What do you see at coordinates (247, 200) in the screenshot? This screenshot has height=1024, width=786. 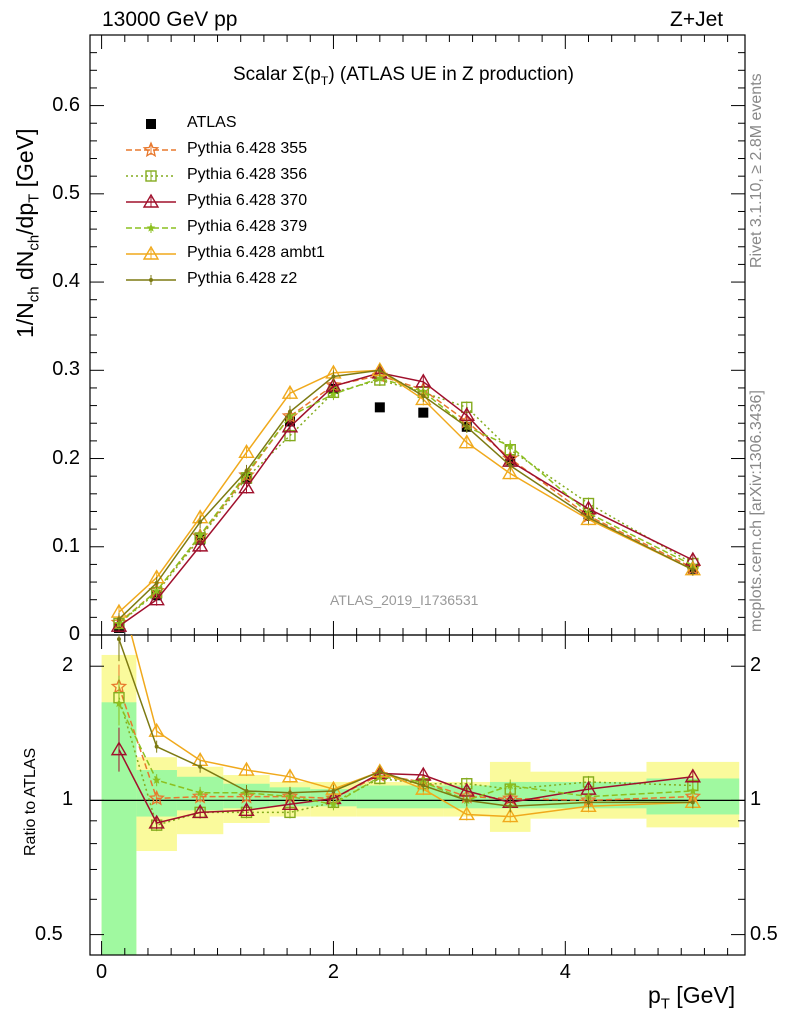 I see `legend-entry: Pythia 6.428 370` at bounding box center [247, 200].